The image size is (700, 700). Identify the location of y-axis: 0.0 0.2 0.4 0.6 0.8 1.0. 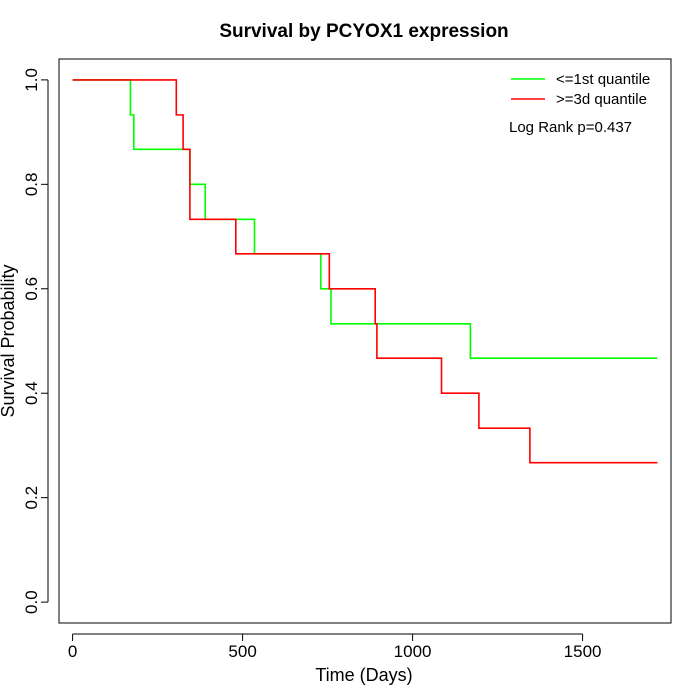
(35, 341).